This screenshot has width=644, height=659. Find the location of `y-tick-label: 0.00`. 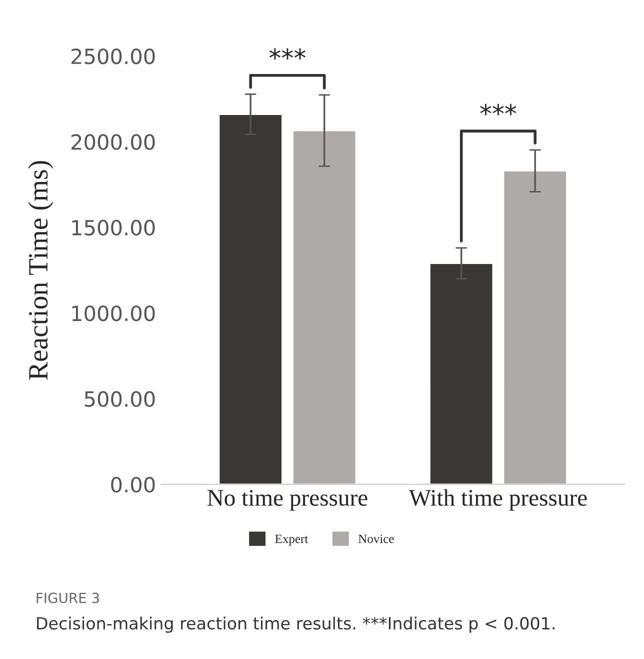

y-tick-label: 0.00 is located at coordinates (133, 484).